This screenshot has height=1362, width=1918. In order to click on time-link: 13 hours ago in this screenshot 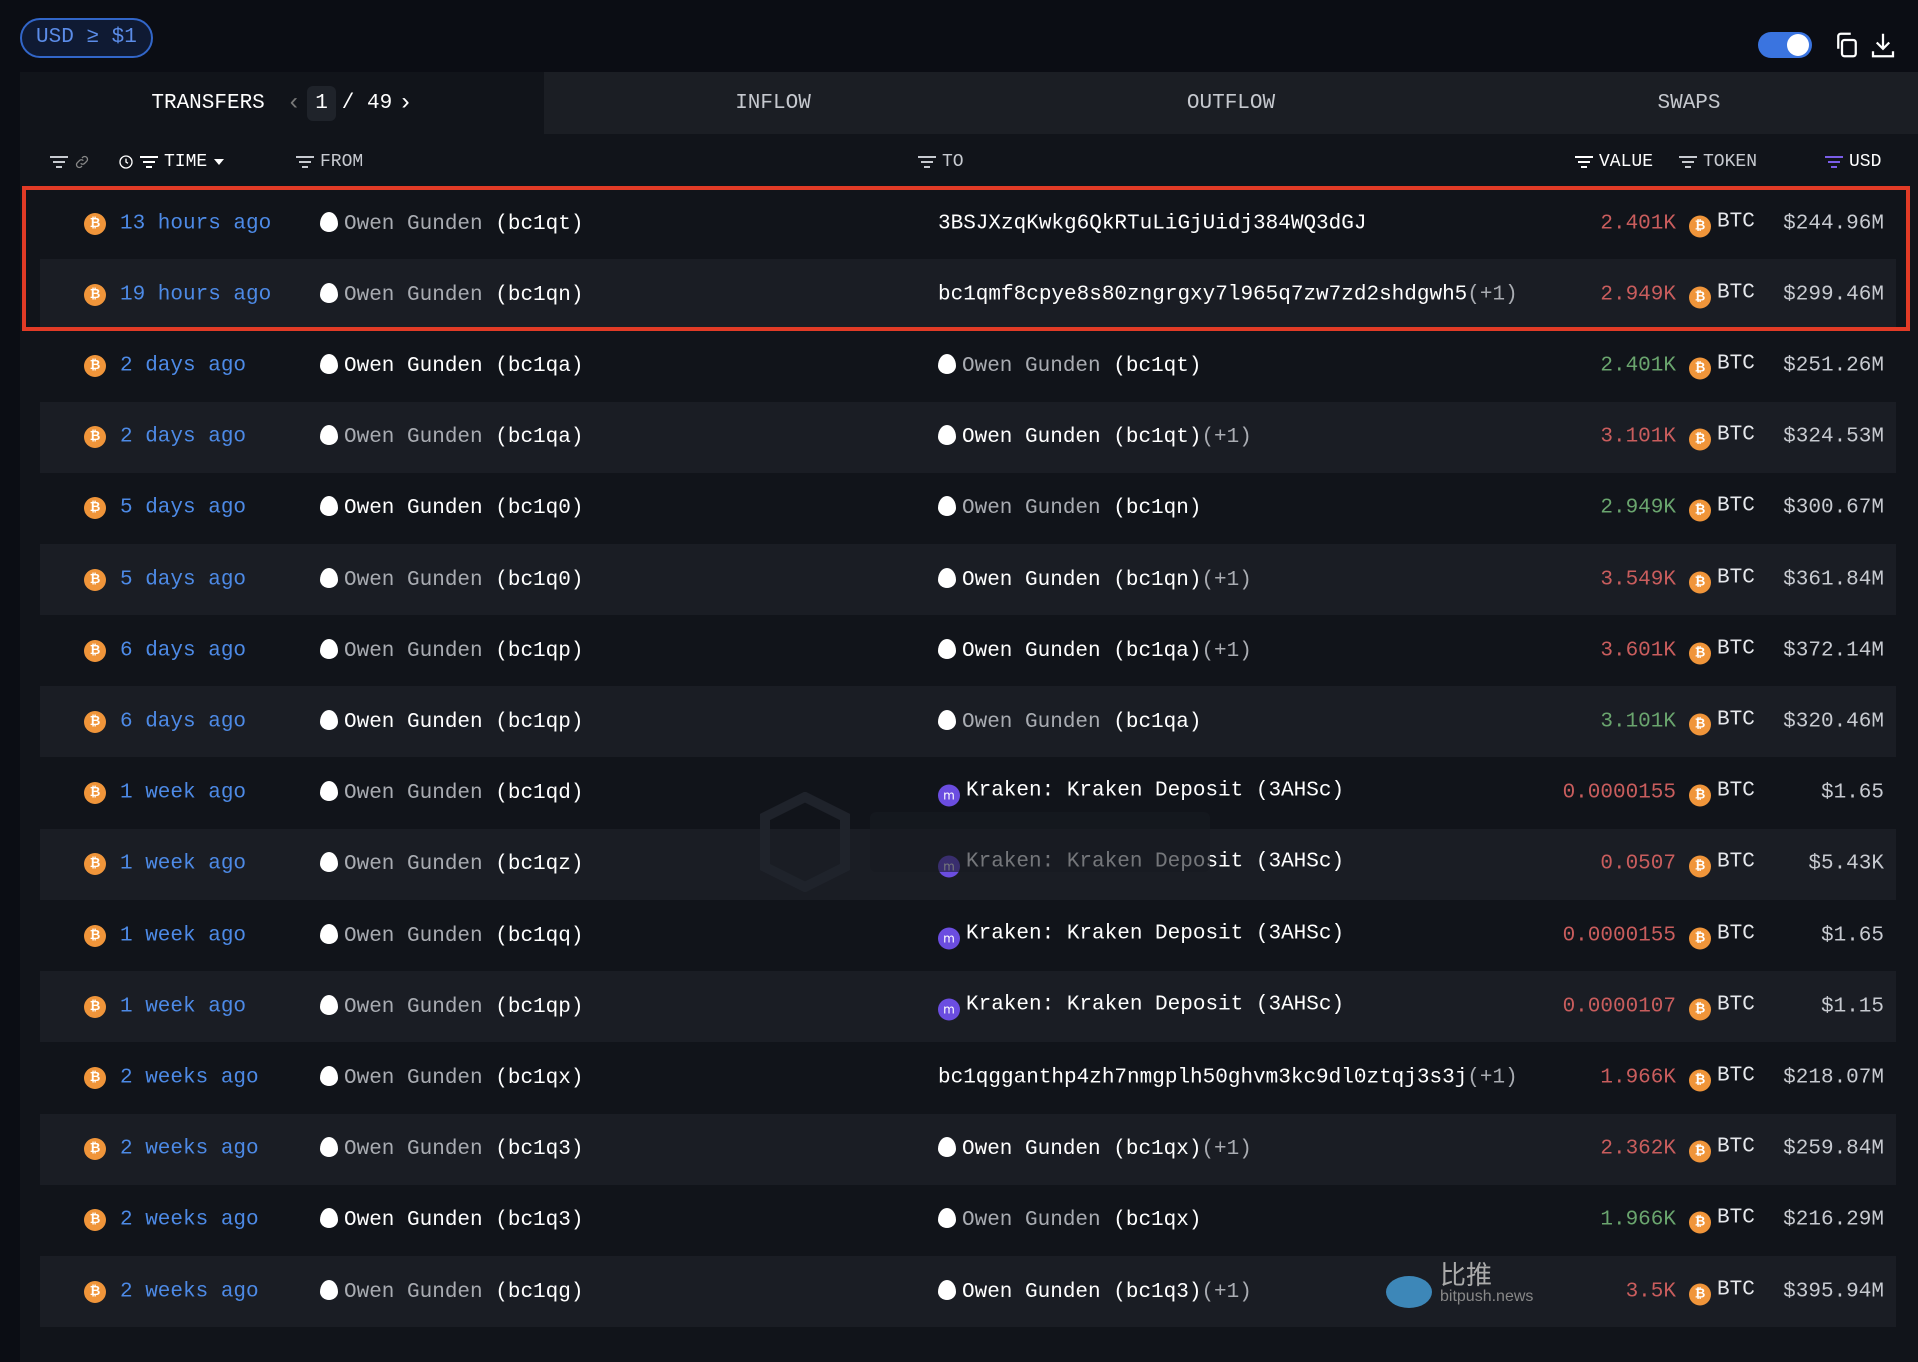, I will do `click(196, 223)`.